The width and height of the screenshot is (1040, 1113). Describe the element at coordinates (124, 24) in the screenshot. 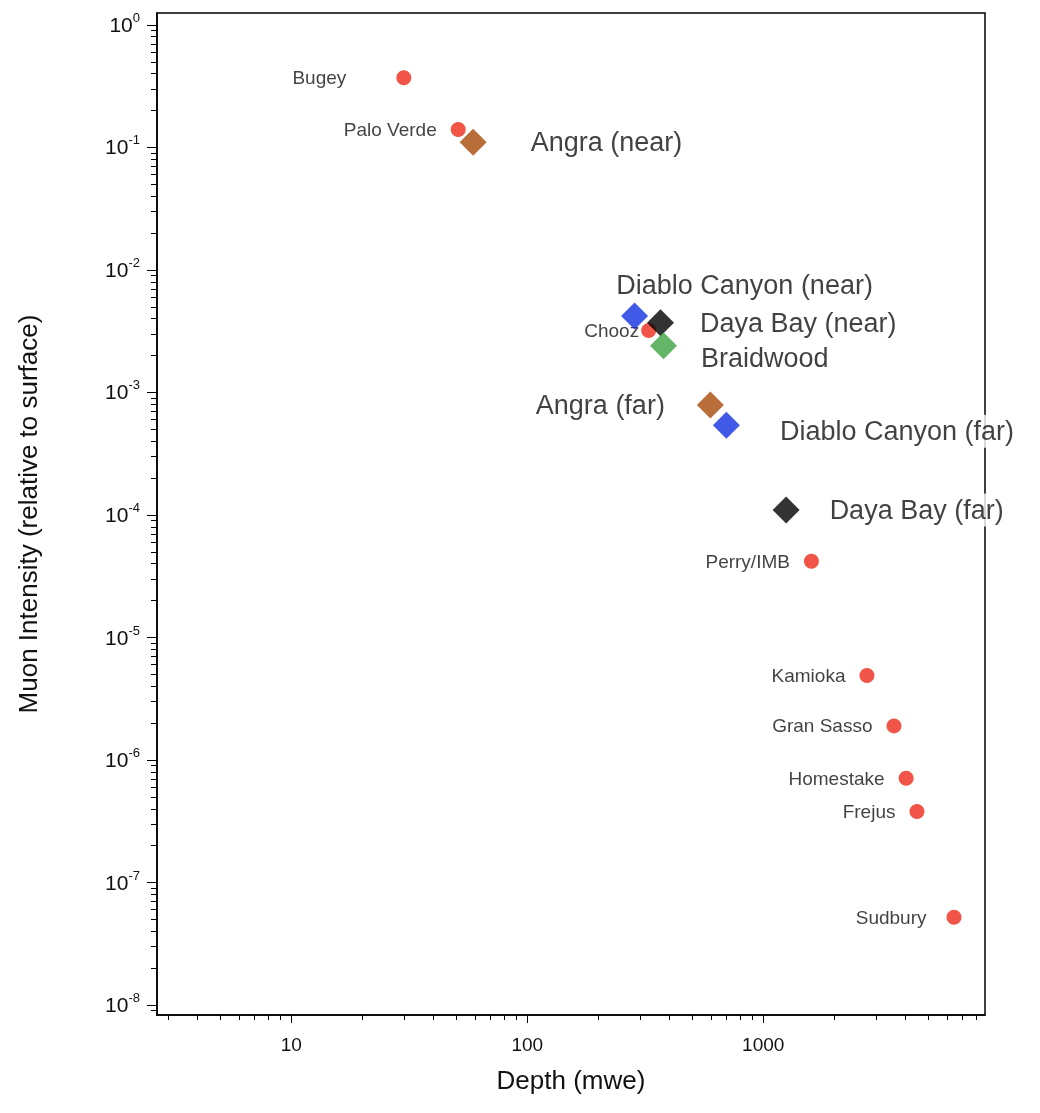

I see `y-tick-label: 10$^{0}$` at that location.